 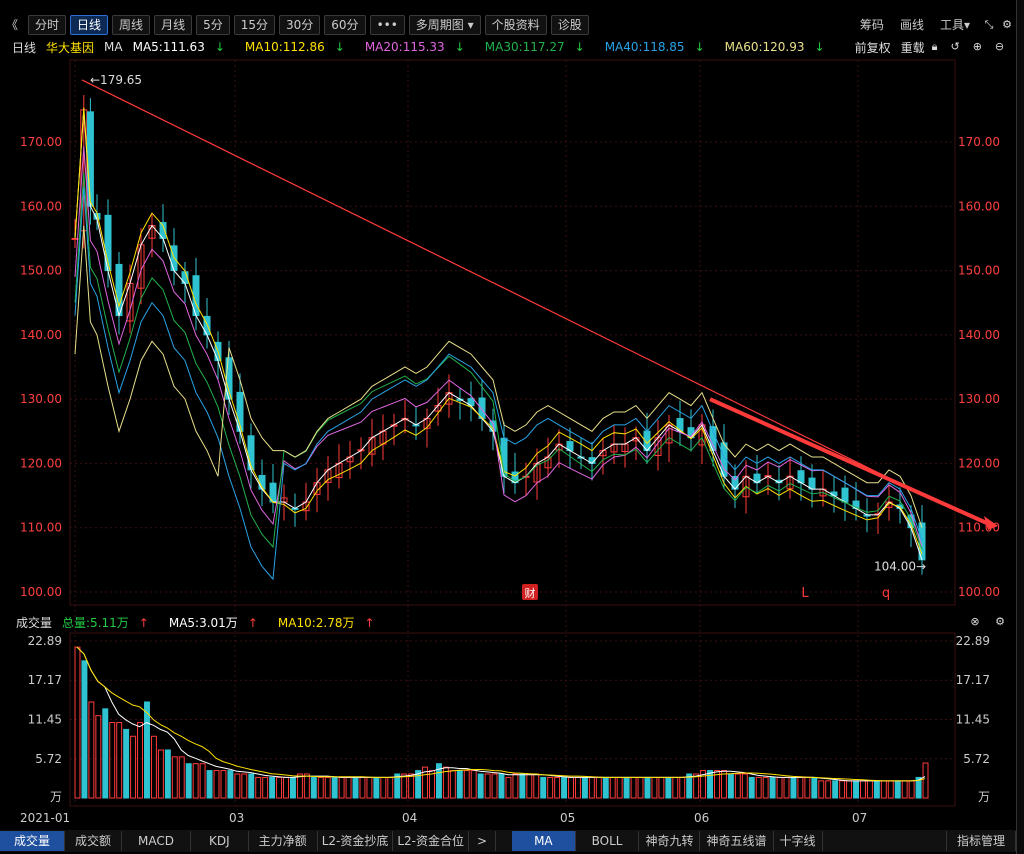 I want to click on undo-icon: ↺, so click(x=955, y=46).